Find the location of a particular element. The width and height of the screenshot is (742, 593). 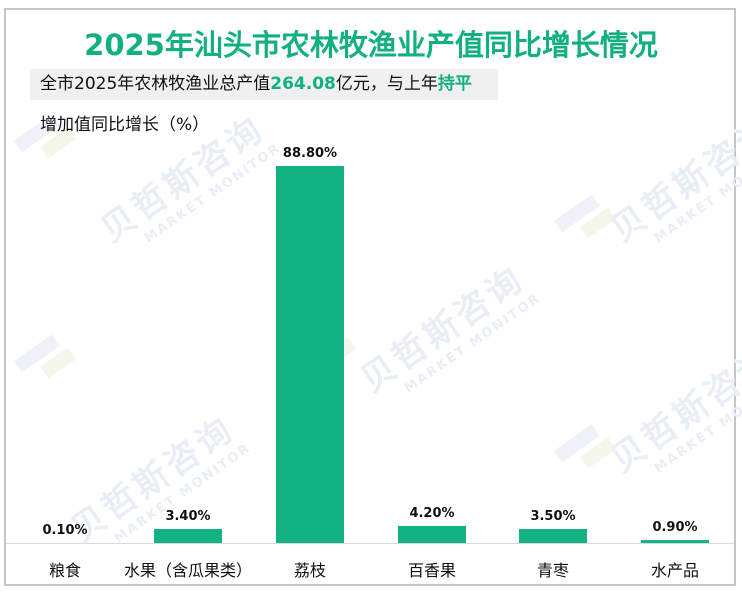

x-axis-category-label: 粮食 is located at coordinates (64, 570).